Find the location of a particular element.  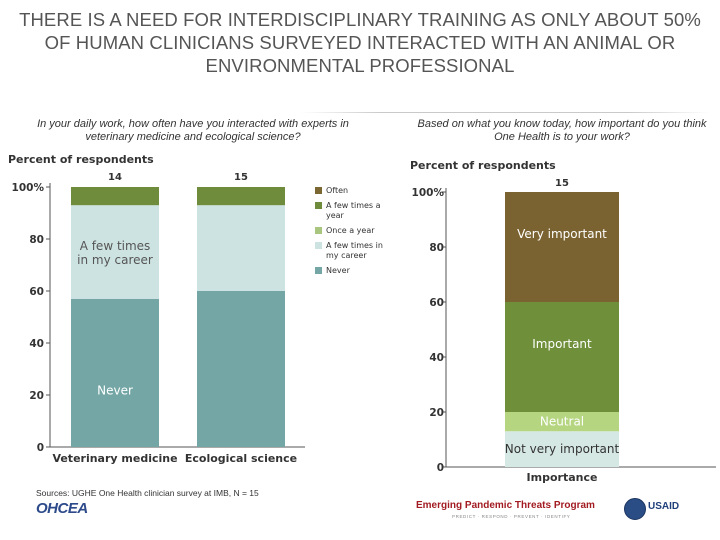

right-y-tick-label: 60 is located at coordinates (436, 303).